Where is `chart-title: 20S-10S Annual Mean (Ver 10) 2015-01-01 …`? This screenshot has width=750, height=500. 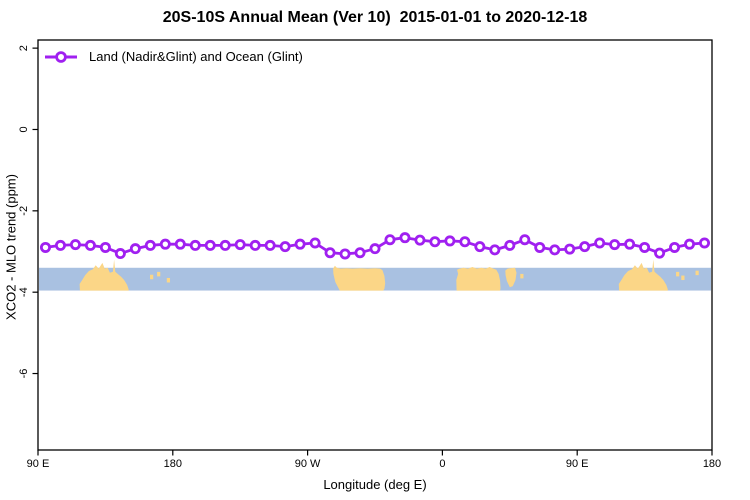 chart-title: 20S-10S Annual Mean (Ver 10) 2015-01-01 … is located at coordinates (375, 17).